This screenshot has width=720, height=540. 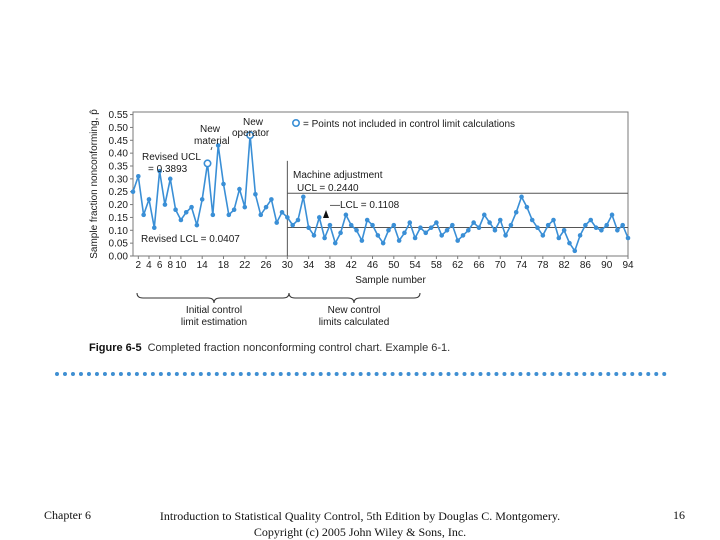 What do you see at coordinates (67, 515) in the screenshot?
I see `footer-chapter: Chapter 6` at bounding box center [67, 515].